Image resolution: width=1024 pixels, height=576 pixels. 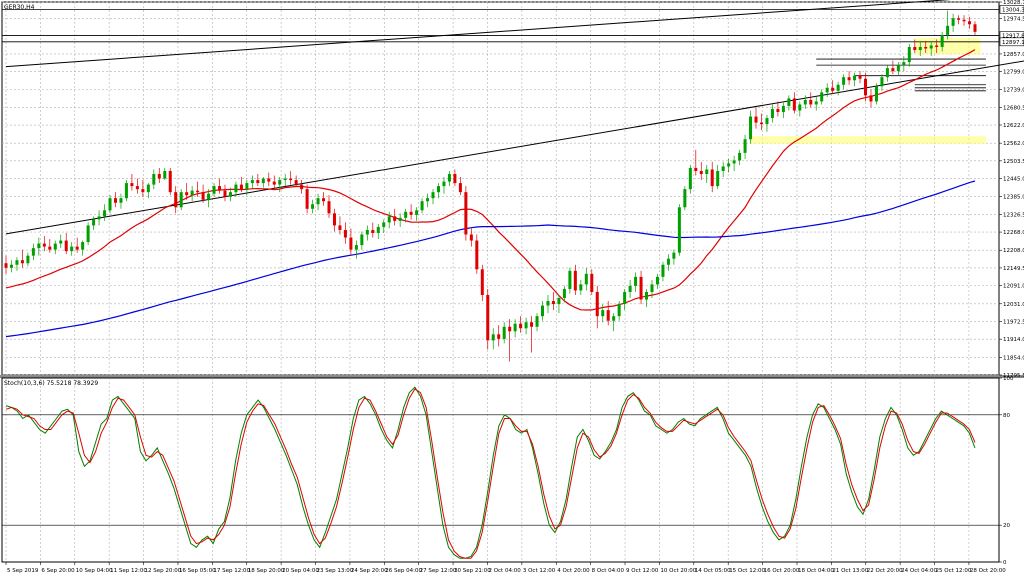 I want to click on price-tick-label: 11795.5, so click(x=1013, y=376).